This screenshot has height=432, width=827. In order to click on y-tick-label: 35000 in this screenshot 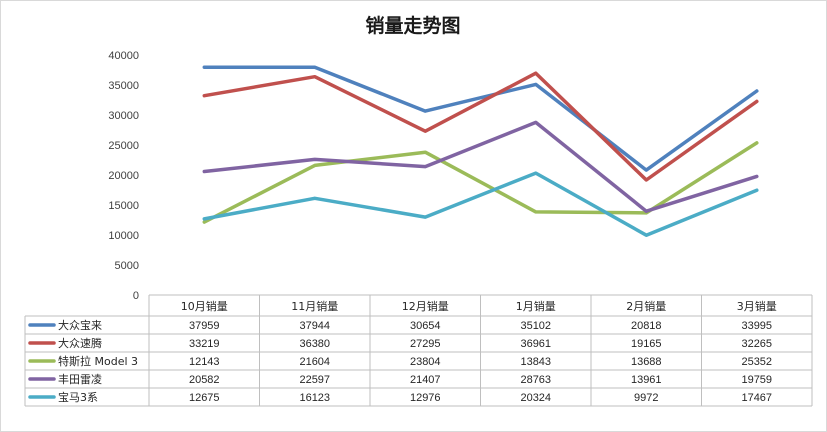, I will do `click(123, 86)`.